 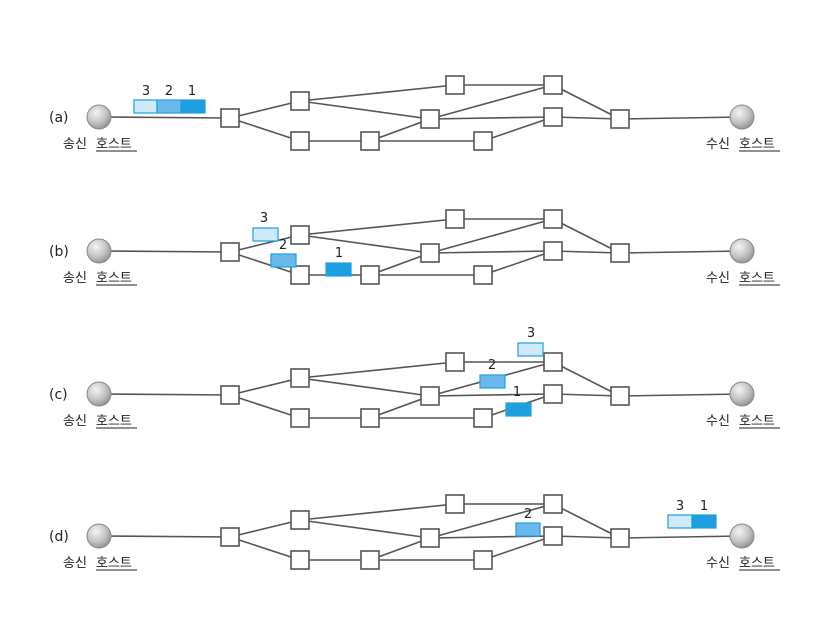 I want to click on panel-b: (b) 송신 호스트 수신 호스트 32 1, so click(x=414, y=247).